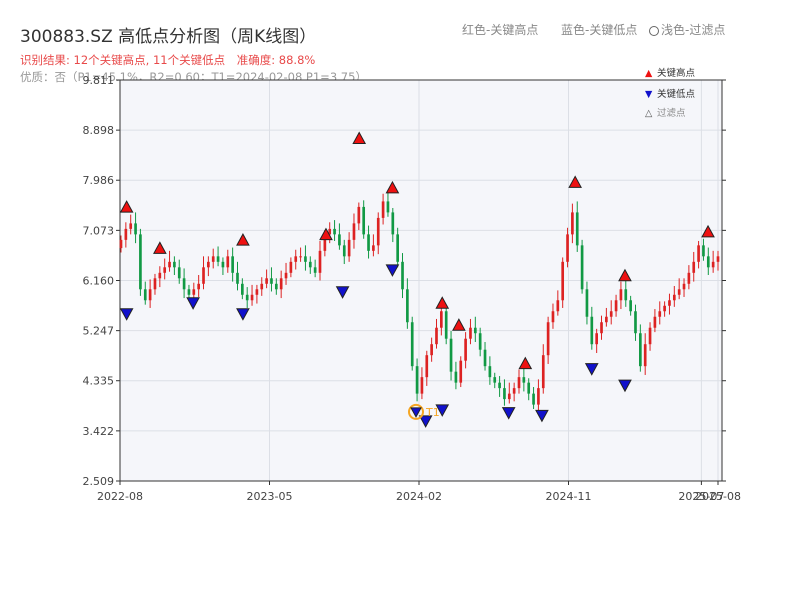 The image size is (800, 600). Describe the element at coordinates (701, 496) in the screenshot. I see `x-tick-label: 2025-07` at that location.